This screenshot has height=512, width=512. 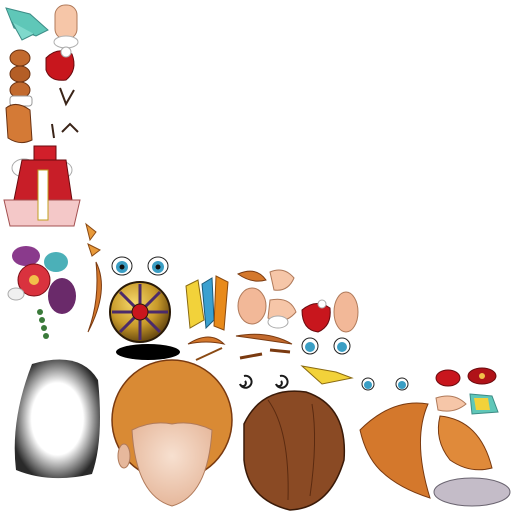 What do you see at coordinates (93, 239) in the screenshot?
I see `hair-fragment-icon` at bounding box center [93, 239].